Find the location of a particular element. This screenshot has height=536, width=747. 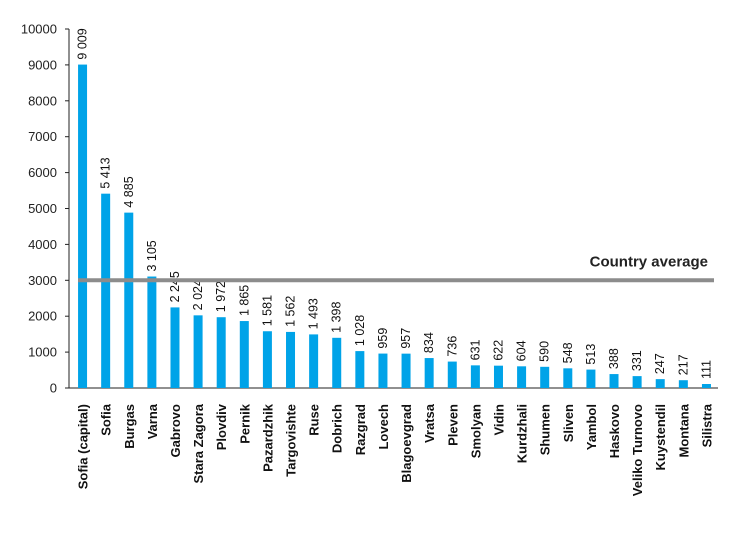

data-label: 4 885 is located at coordinates (129, 191).